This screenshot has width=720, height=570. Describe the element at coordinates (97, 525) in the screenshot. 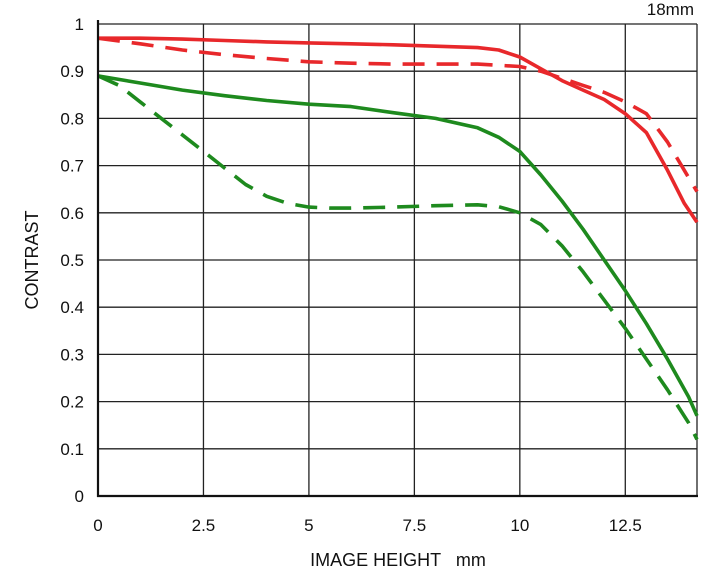

I see `x-tick-label: 0` at that location.